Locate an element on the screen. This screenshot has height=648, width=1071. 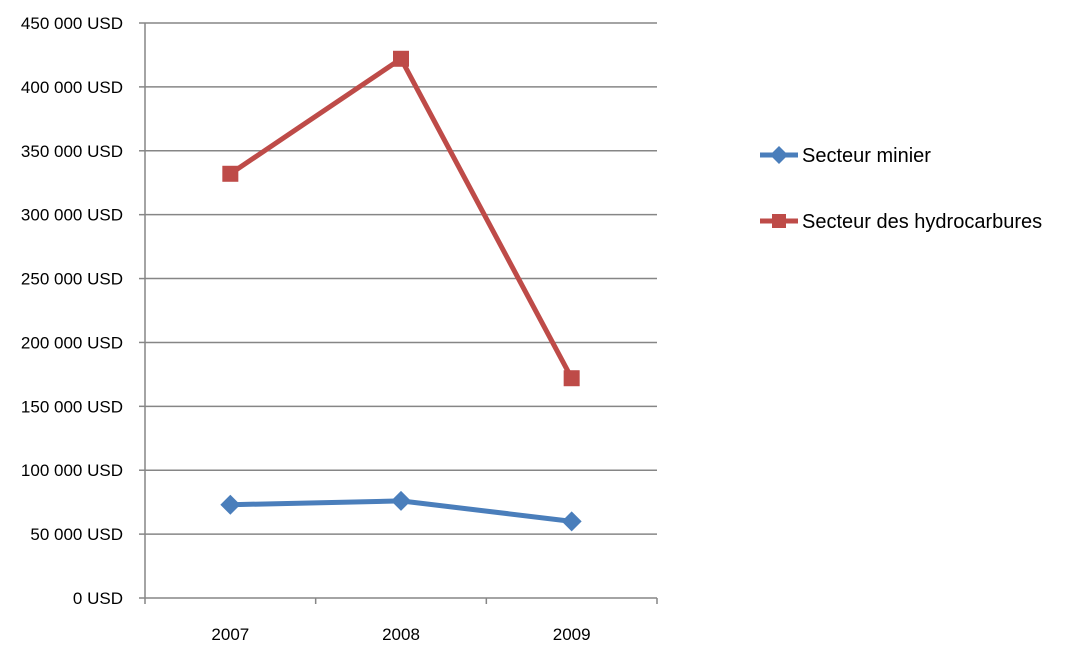
y-tick-label: 200 000 USD is located at coordinates (72, 342).